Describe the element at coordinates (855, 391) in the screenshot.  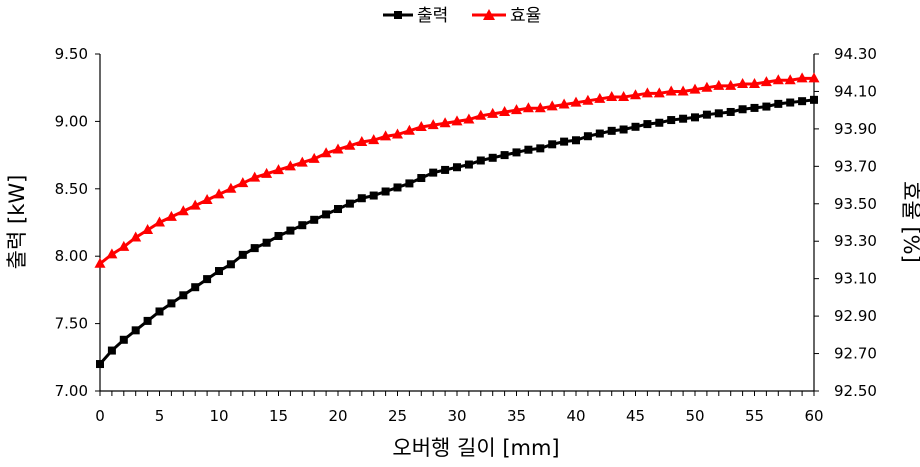
I see `y-right-tick-label: 92.50` at that location.